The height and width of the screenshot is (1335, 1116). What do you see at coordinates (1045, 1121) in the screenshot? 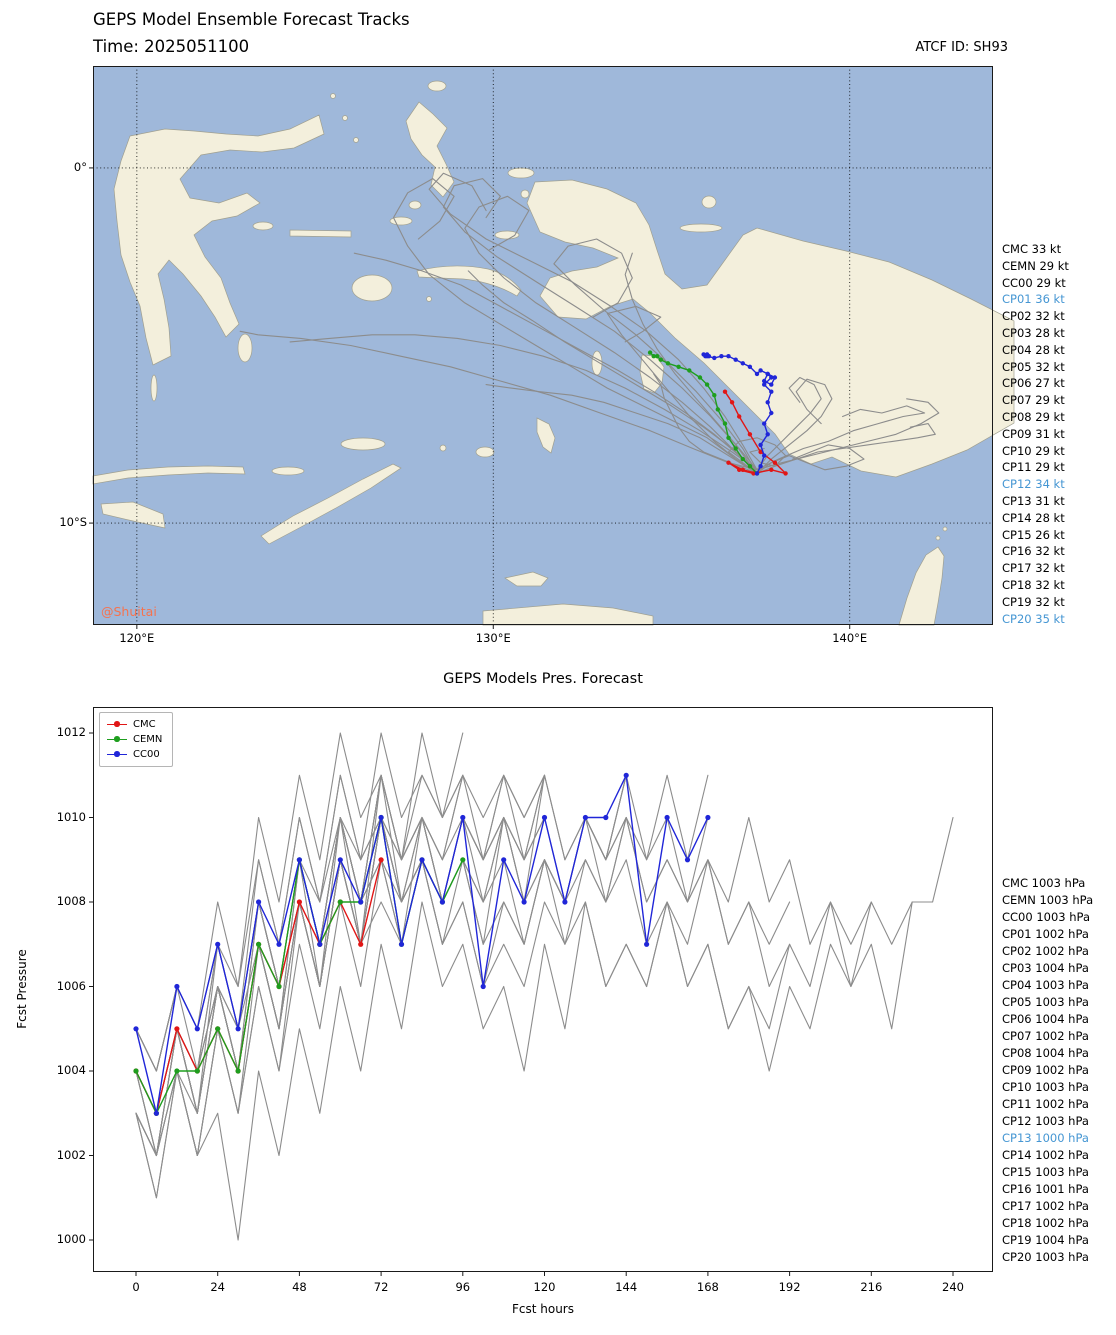
I see `pressure-model-label: CP12 1003 hPa` at bounding box center [1045, 1121].